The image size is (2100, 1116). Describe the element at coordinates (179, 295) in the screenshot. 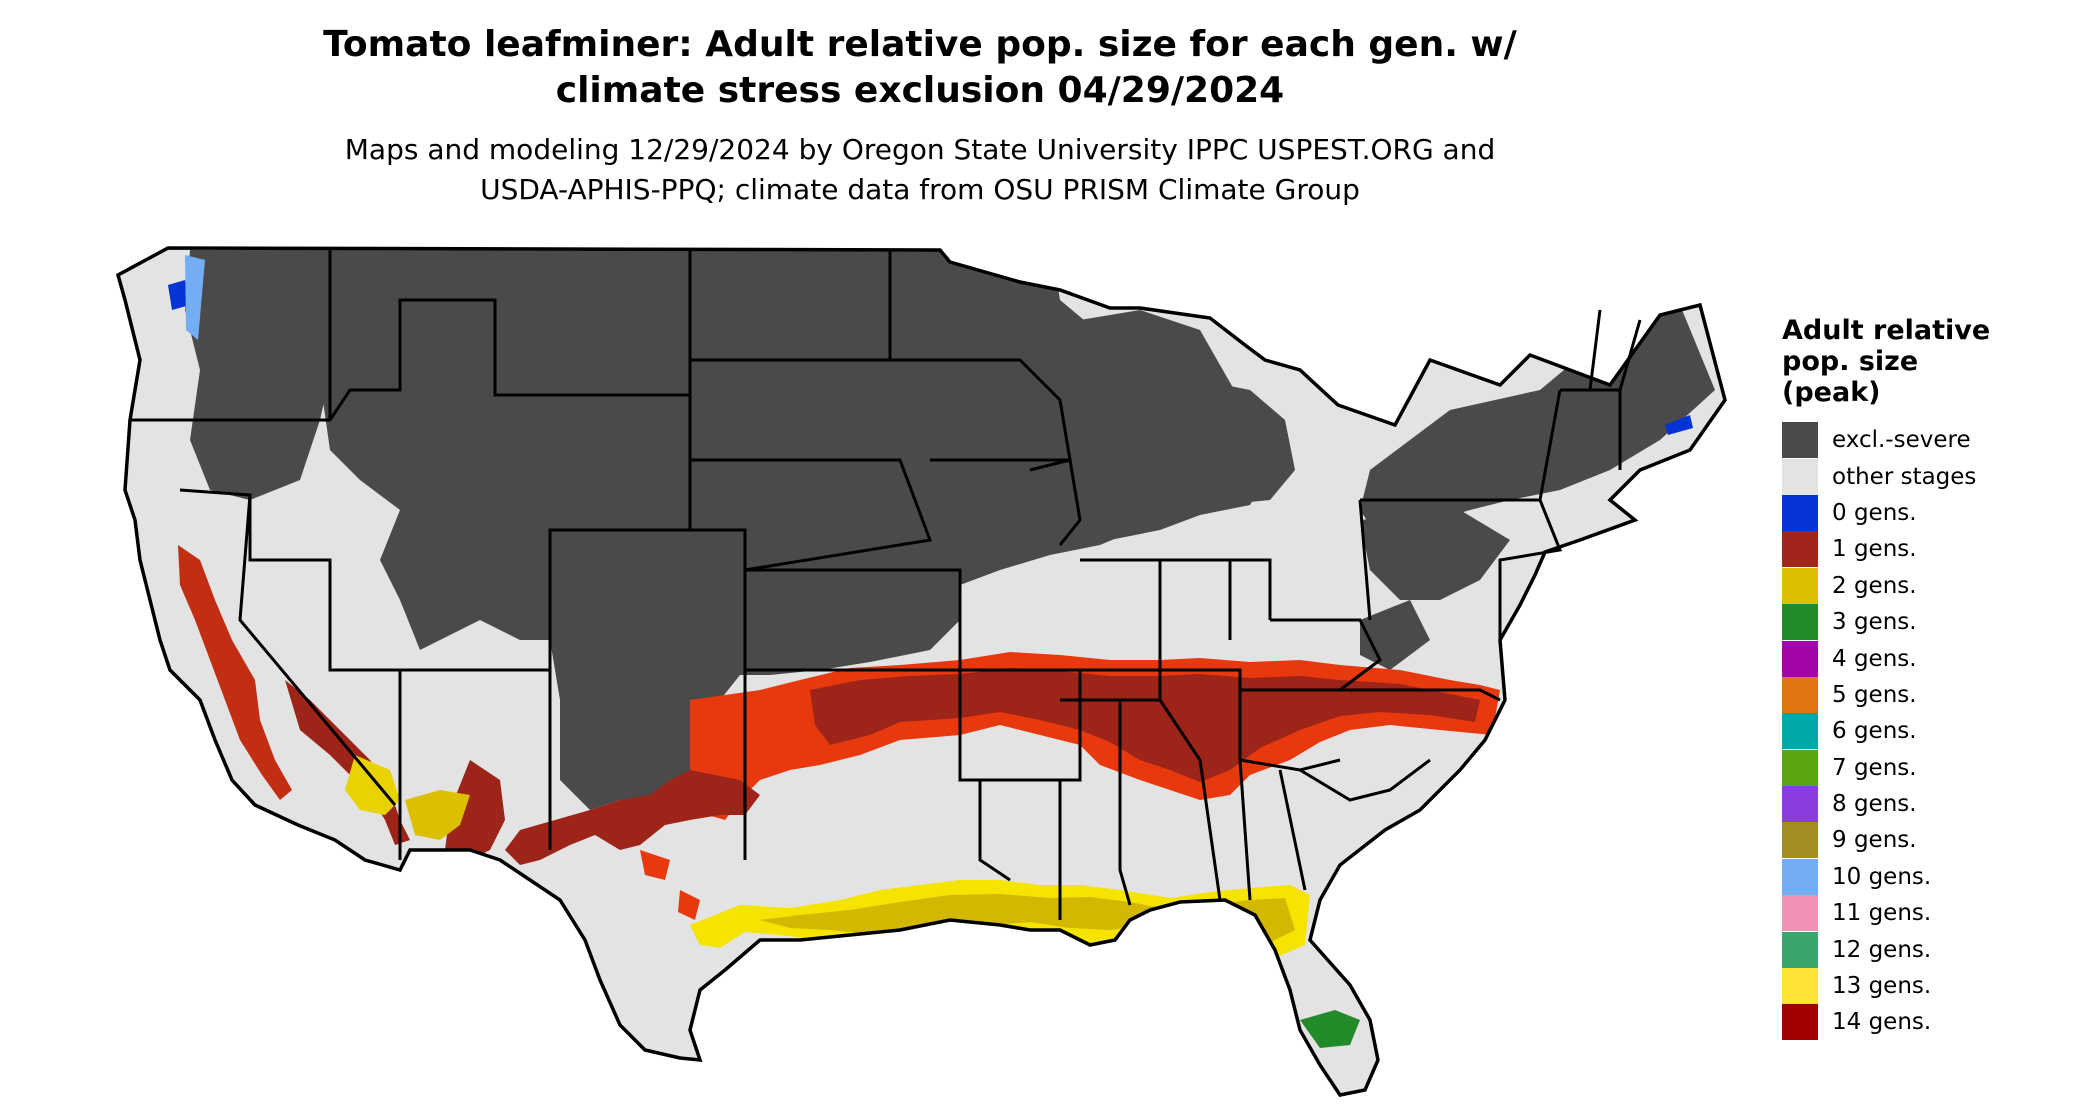

I see `gen0-washington` at that location.